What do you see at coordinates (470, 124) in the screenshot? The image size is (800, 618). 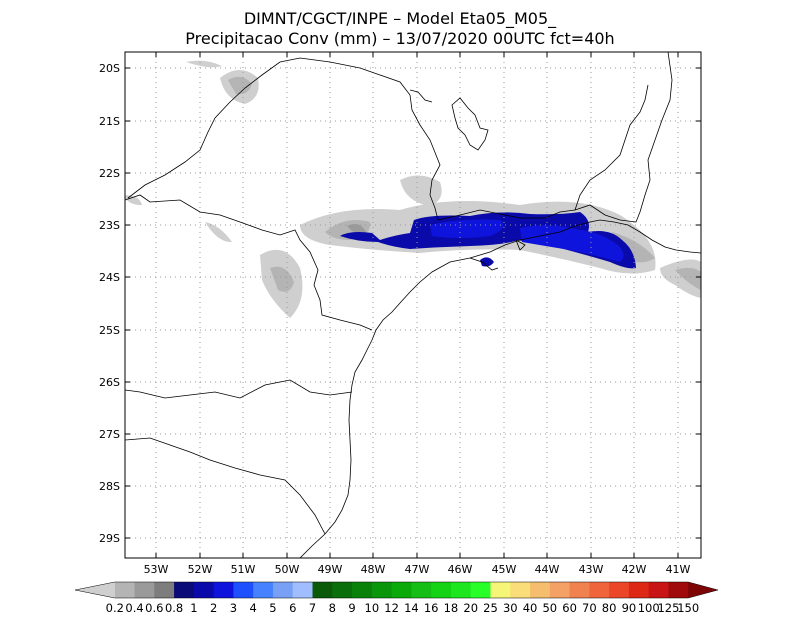 I see `lake-outline` at bounding box center [470, 124].